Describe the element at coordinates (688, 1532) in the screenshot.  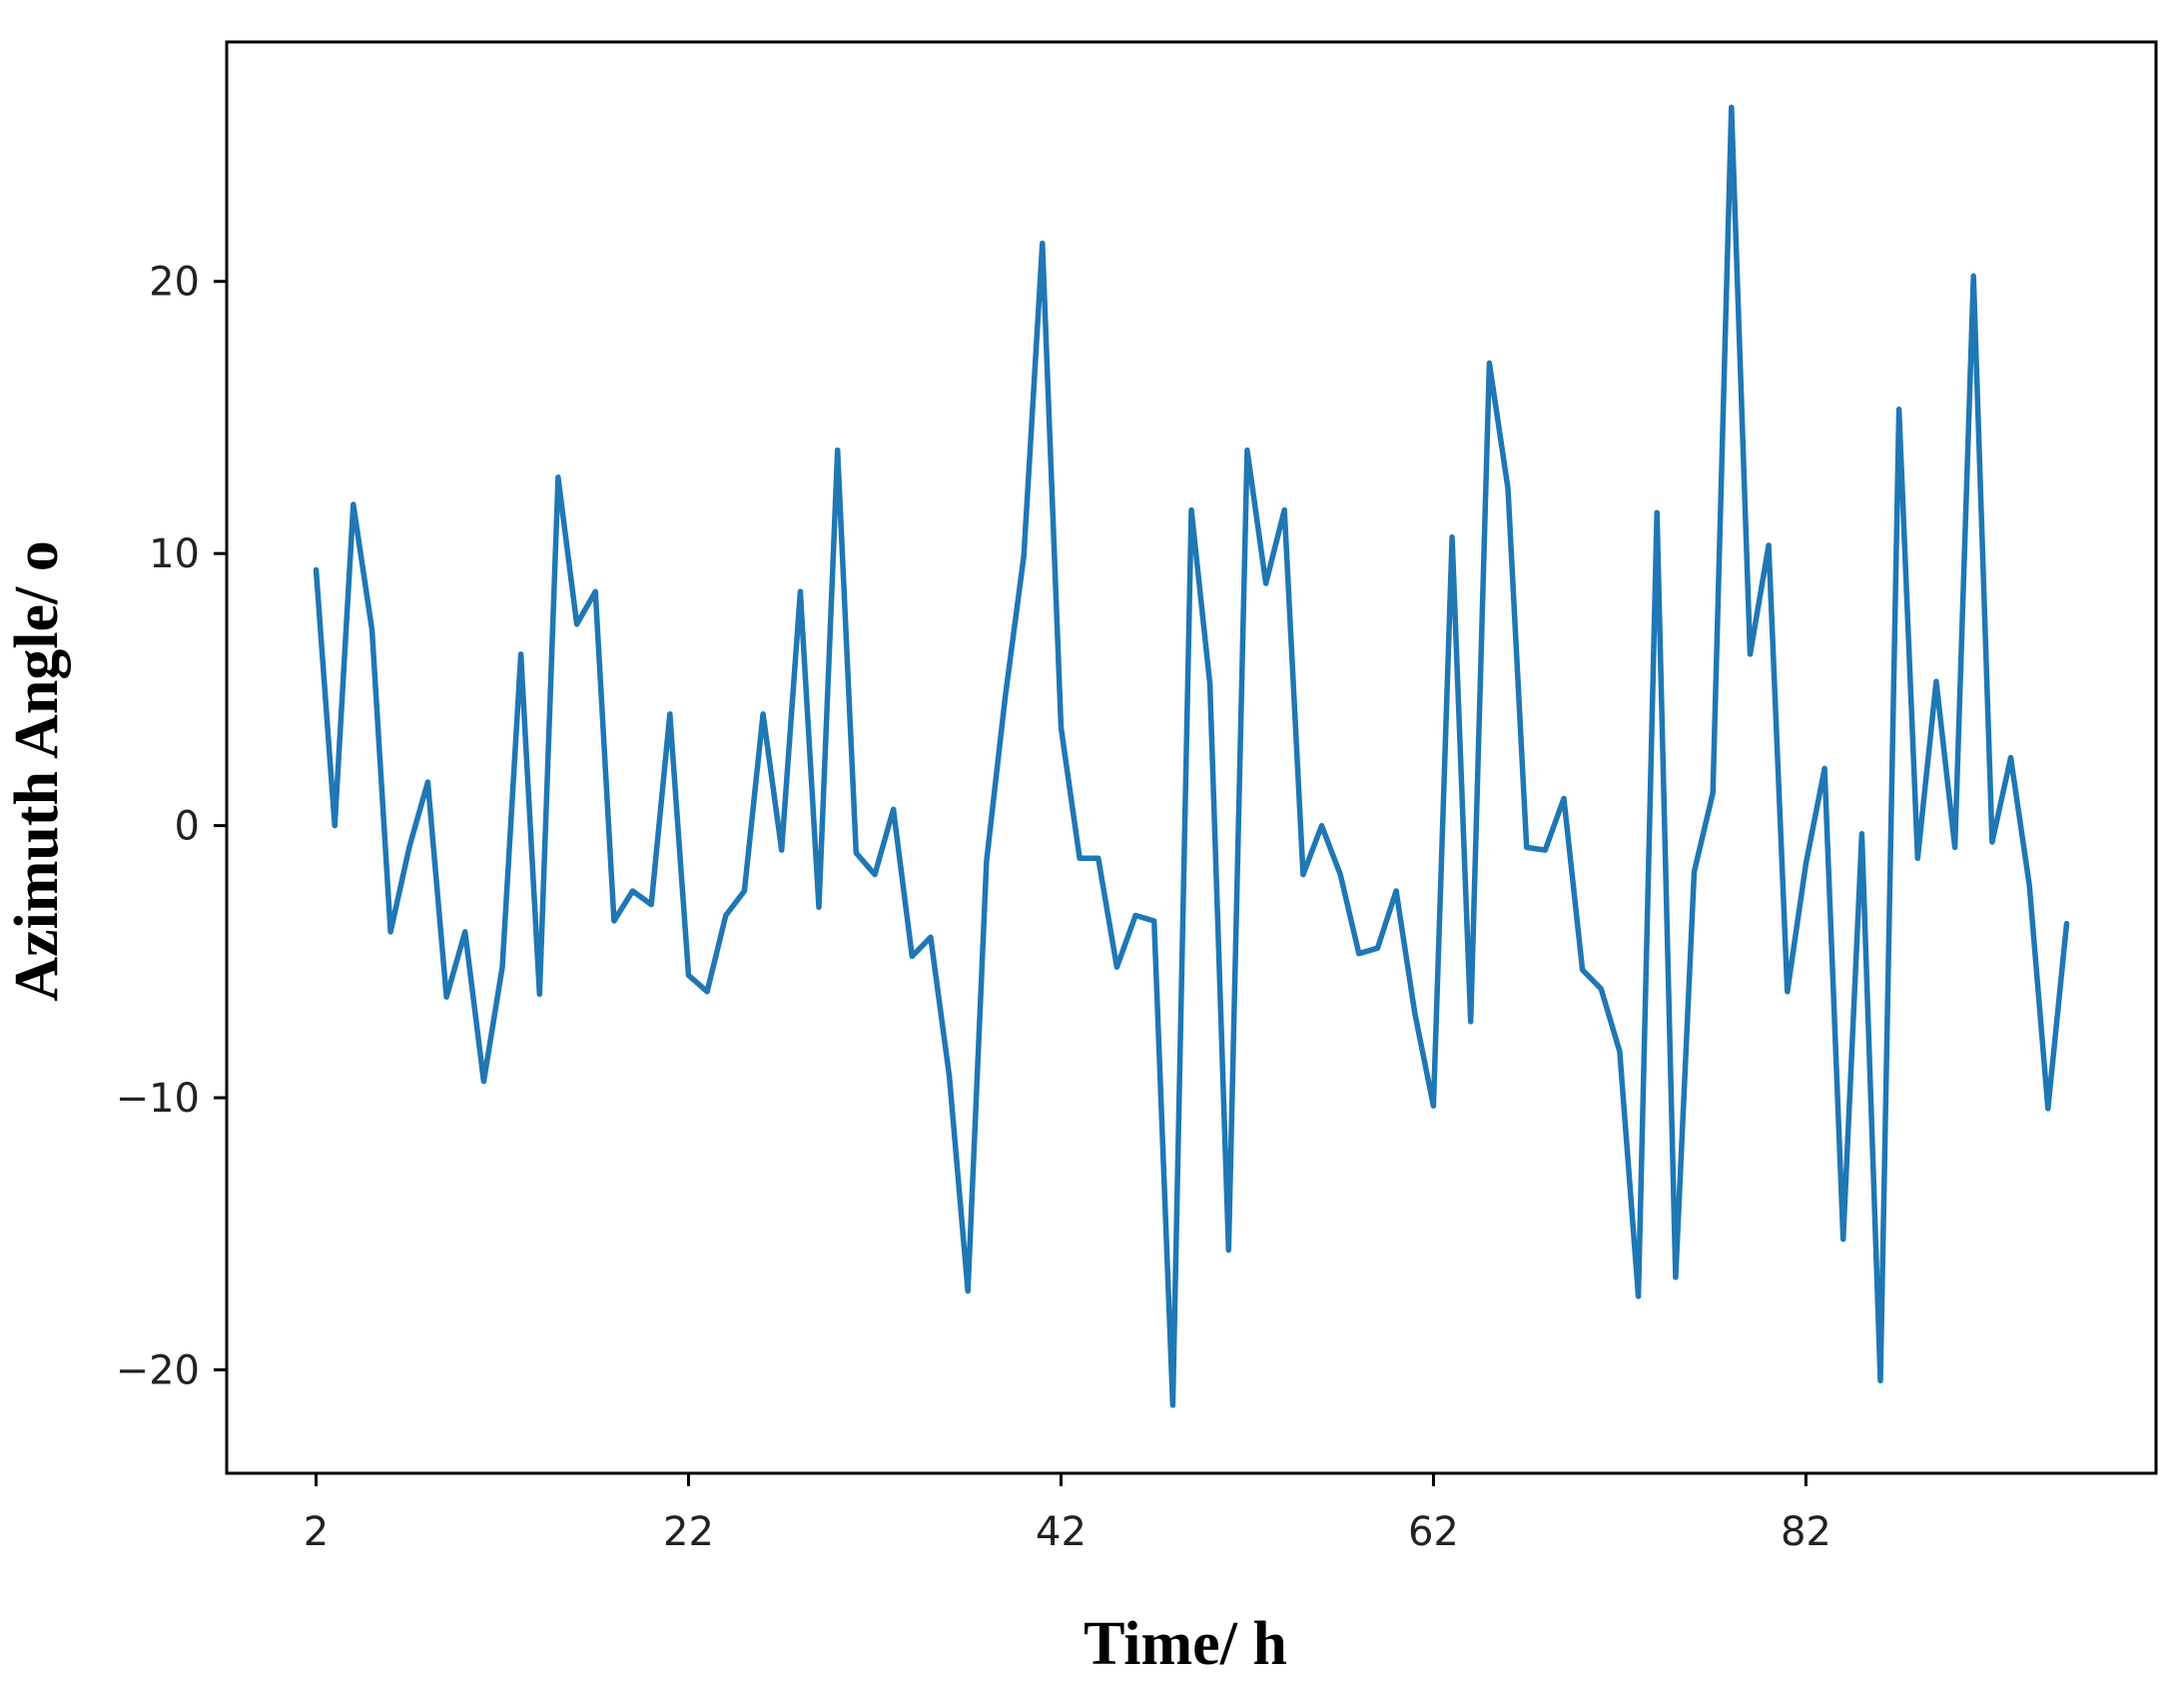
I see `x-tick-label: 22` at that location.